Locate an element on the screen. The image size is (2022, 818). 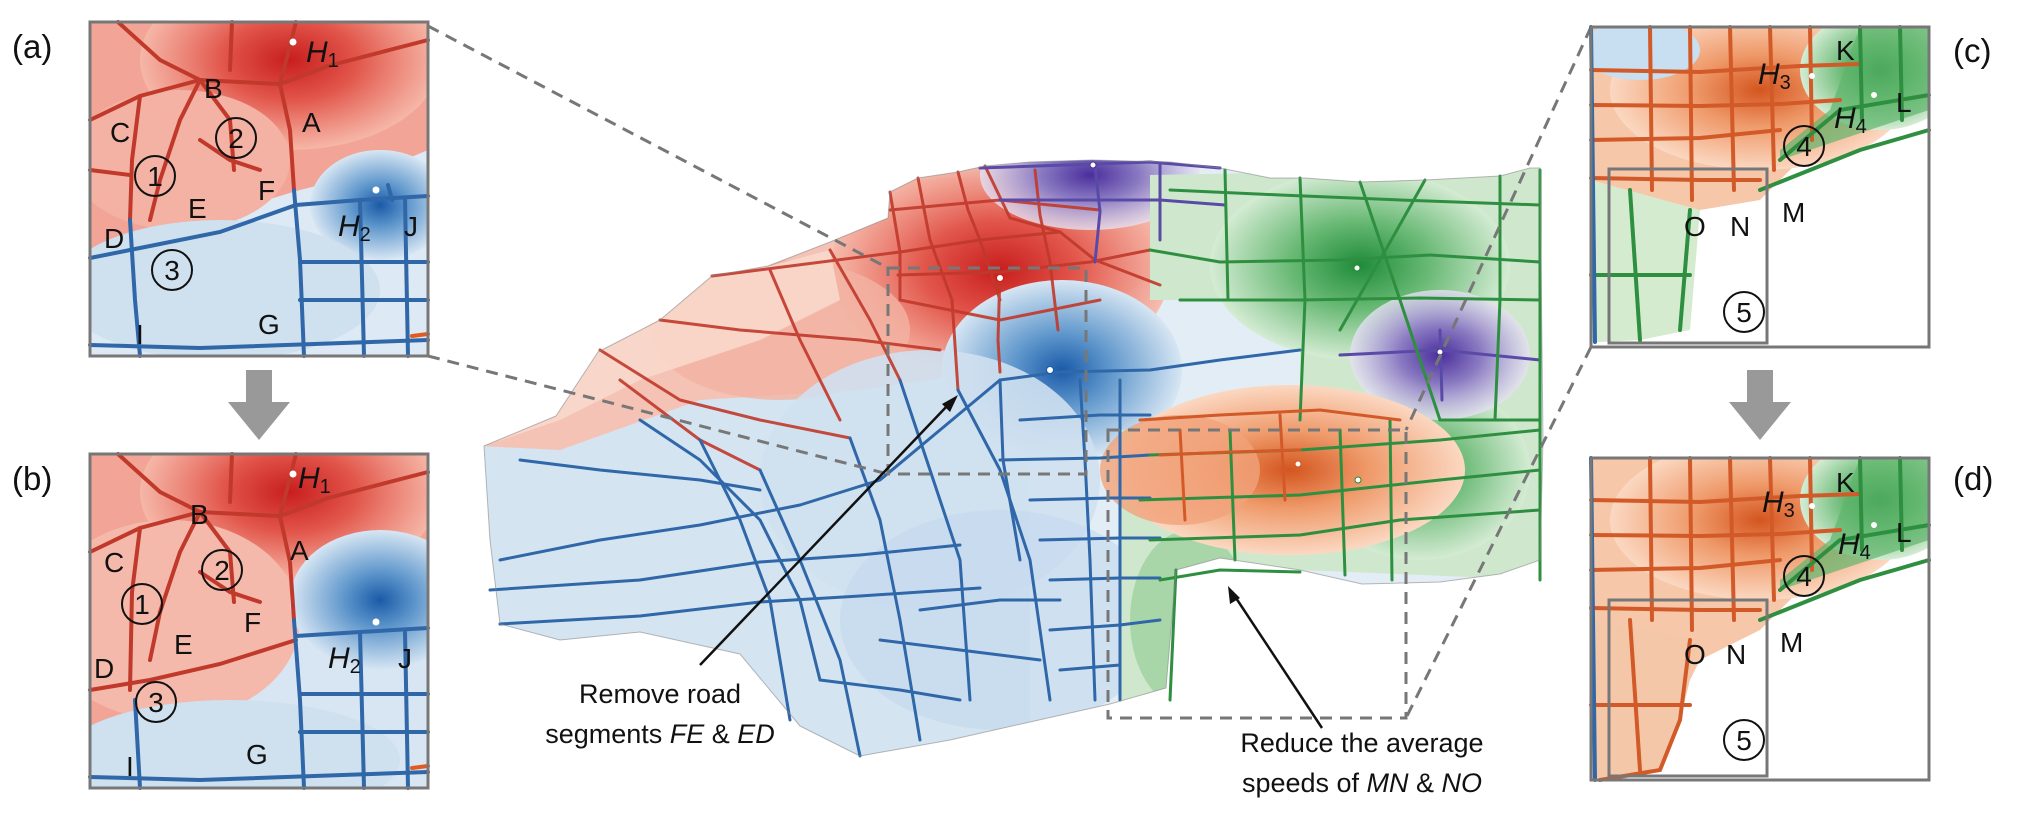
annotation-left-line2: segments FE & ED is located at coordinates (660, 734).